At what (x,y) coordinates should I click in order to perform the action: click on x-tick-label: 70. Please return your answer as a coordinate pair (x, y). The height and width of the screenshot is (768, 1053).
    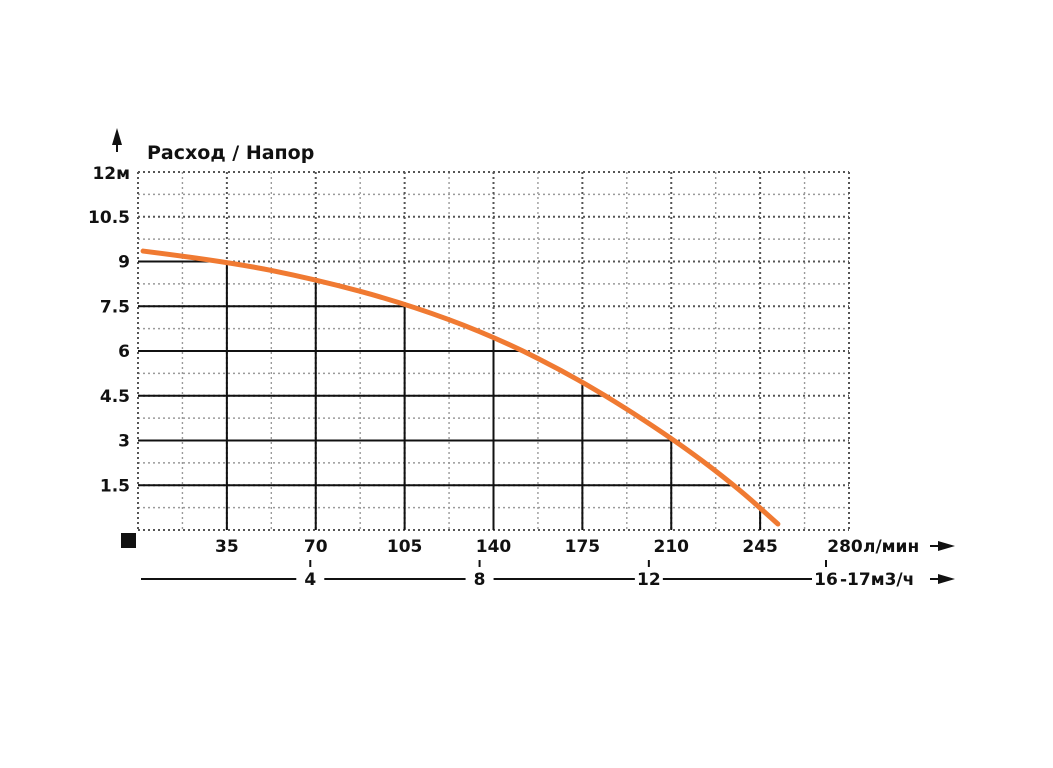
    Looking at the image, I should click on (316, 547).